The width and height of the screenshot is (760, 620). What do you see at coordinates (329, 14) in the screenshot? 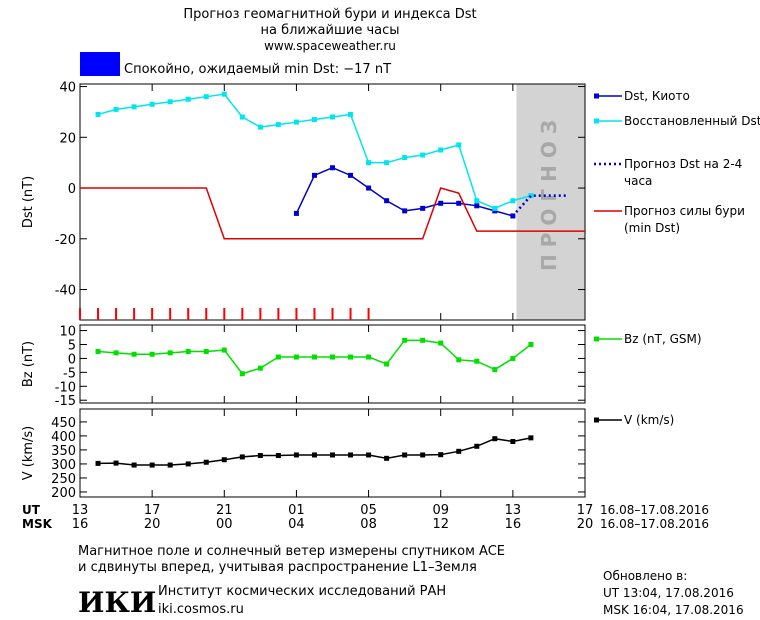
I see `title: Прогноз геомагнитной бури и индекса Dst` at bounding box center [329, 14].